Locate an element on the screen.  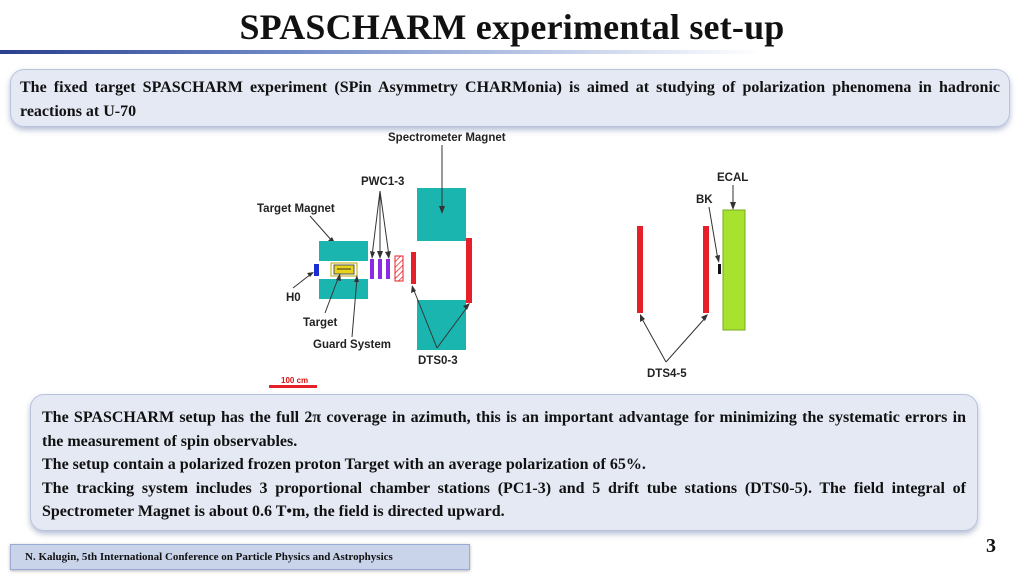
spectrometer-magnet-arrowhead is located at coordinates (442, 210).